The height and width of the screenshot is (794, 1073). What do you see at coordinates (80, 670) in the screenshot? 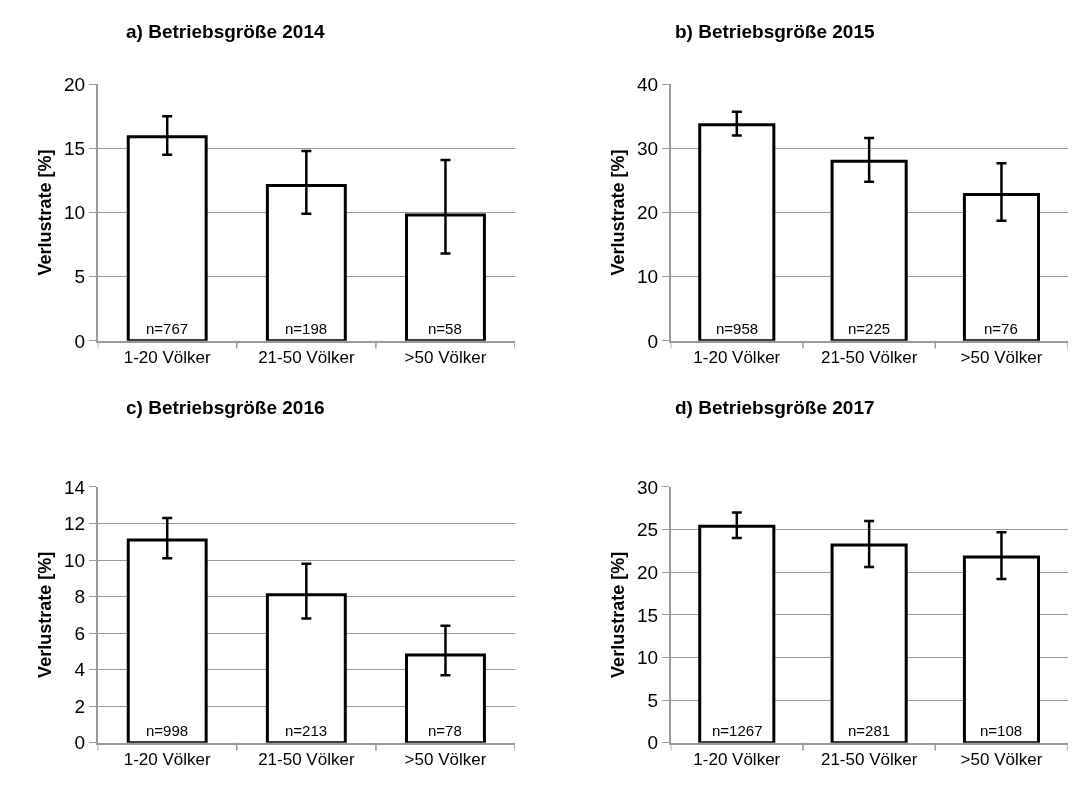
I see `y-tick-label: 4` at bounding box center [80, 670].